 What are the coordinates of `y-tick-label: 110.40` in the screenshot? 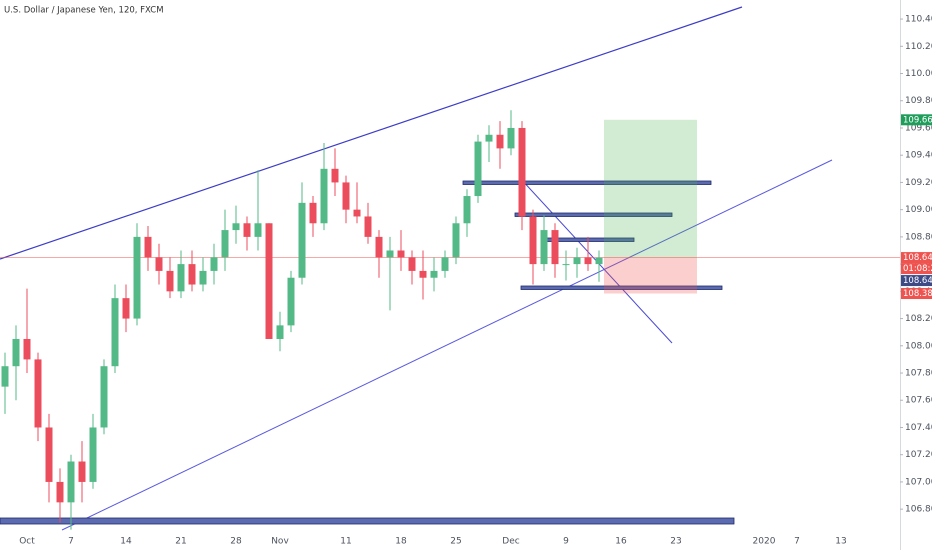 It's located at (918, 20).